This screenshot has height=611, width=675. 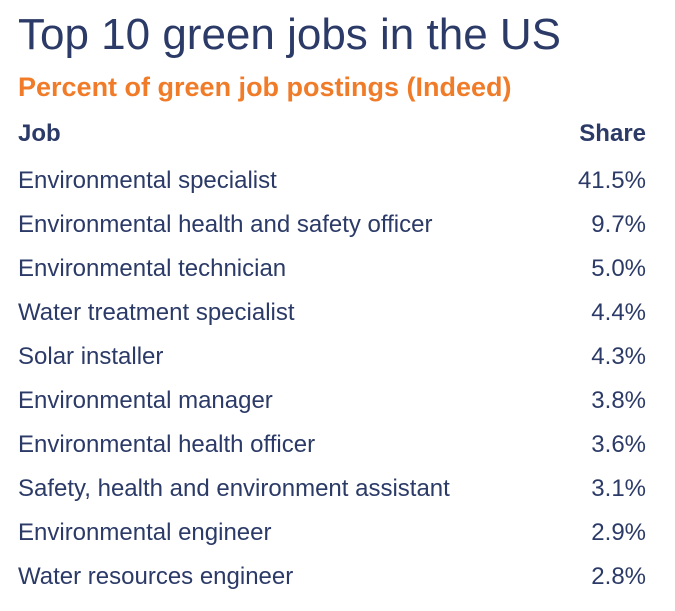 I want to click on chart-title: Top 10 green jobs in the US, so click(x=290, y=34).